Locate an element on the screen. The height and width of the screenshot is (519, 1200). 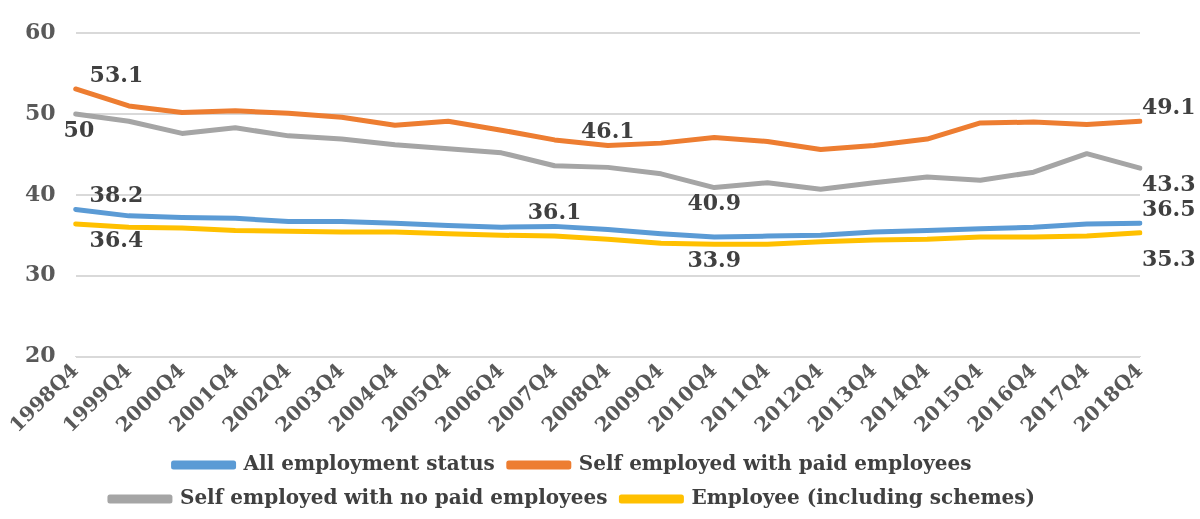
data-label: 36.4 is located at coordinates (116, 238).